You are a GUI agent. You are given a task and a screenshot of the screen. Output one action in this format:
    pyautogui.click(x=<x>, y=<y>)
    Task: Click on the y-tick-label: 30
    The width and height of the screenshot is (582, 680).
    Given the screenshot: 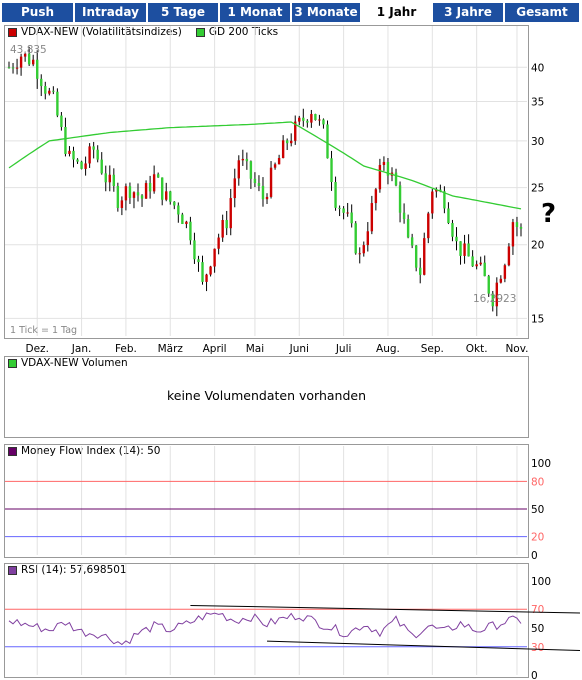 What is the action you would take?
    pyautogui.click(x=537, y=142)
    